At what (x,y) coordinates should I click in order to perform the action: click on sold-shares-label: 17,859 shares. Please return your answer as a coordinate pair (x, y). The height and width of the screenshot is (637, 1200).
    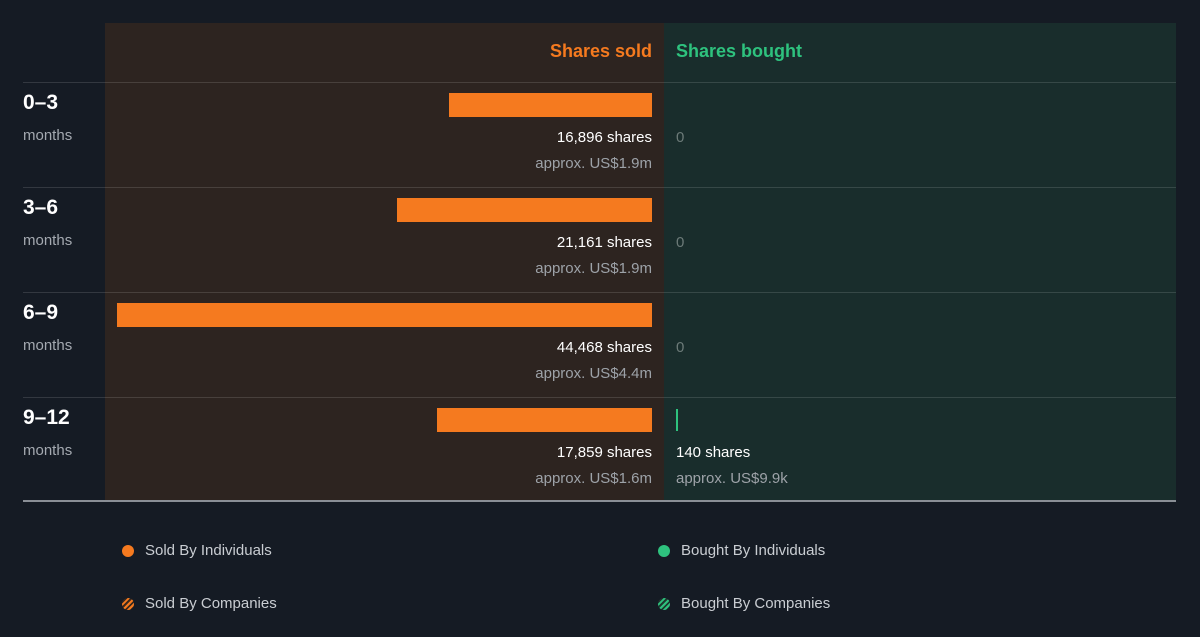
    Looking at the image, I should click on (604, 452).